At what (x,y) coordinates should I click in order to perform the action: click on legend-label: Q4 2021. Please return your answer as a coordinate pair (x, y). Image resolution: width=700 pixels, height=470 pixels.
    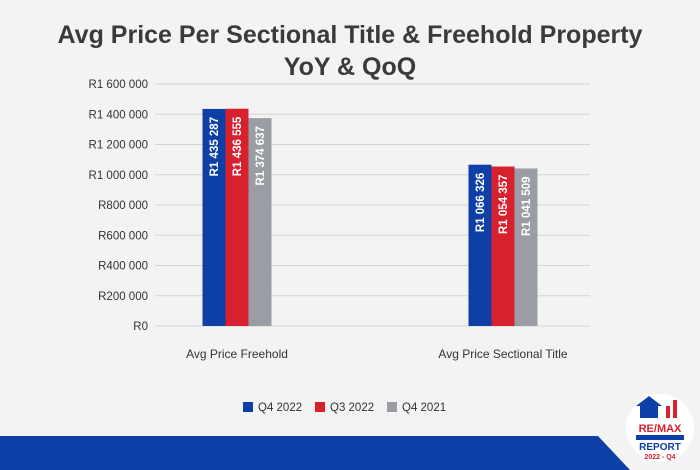
    Looking at the image, I should click on (424, 408).